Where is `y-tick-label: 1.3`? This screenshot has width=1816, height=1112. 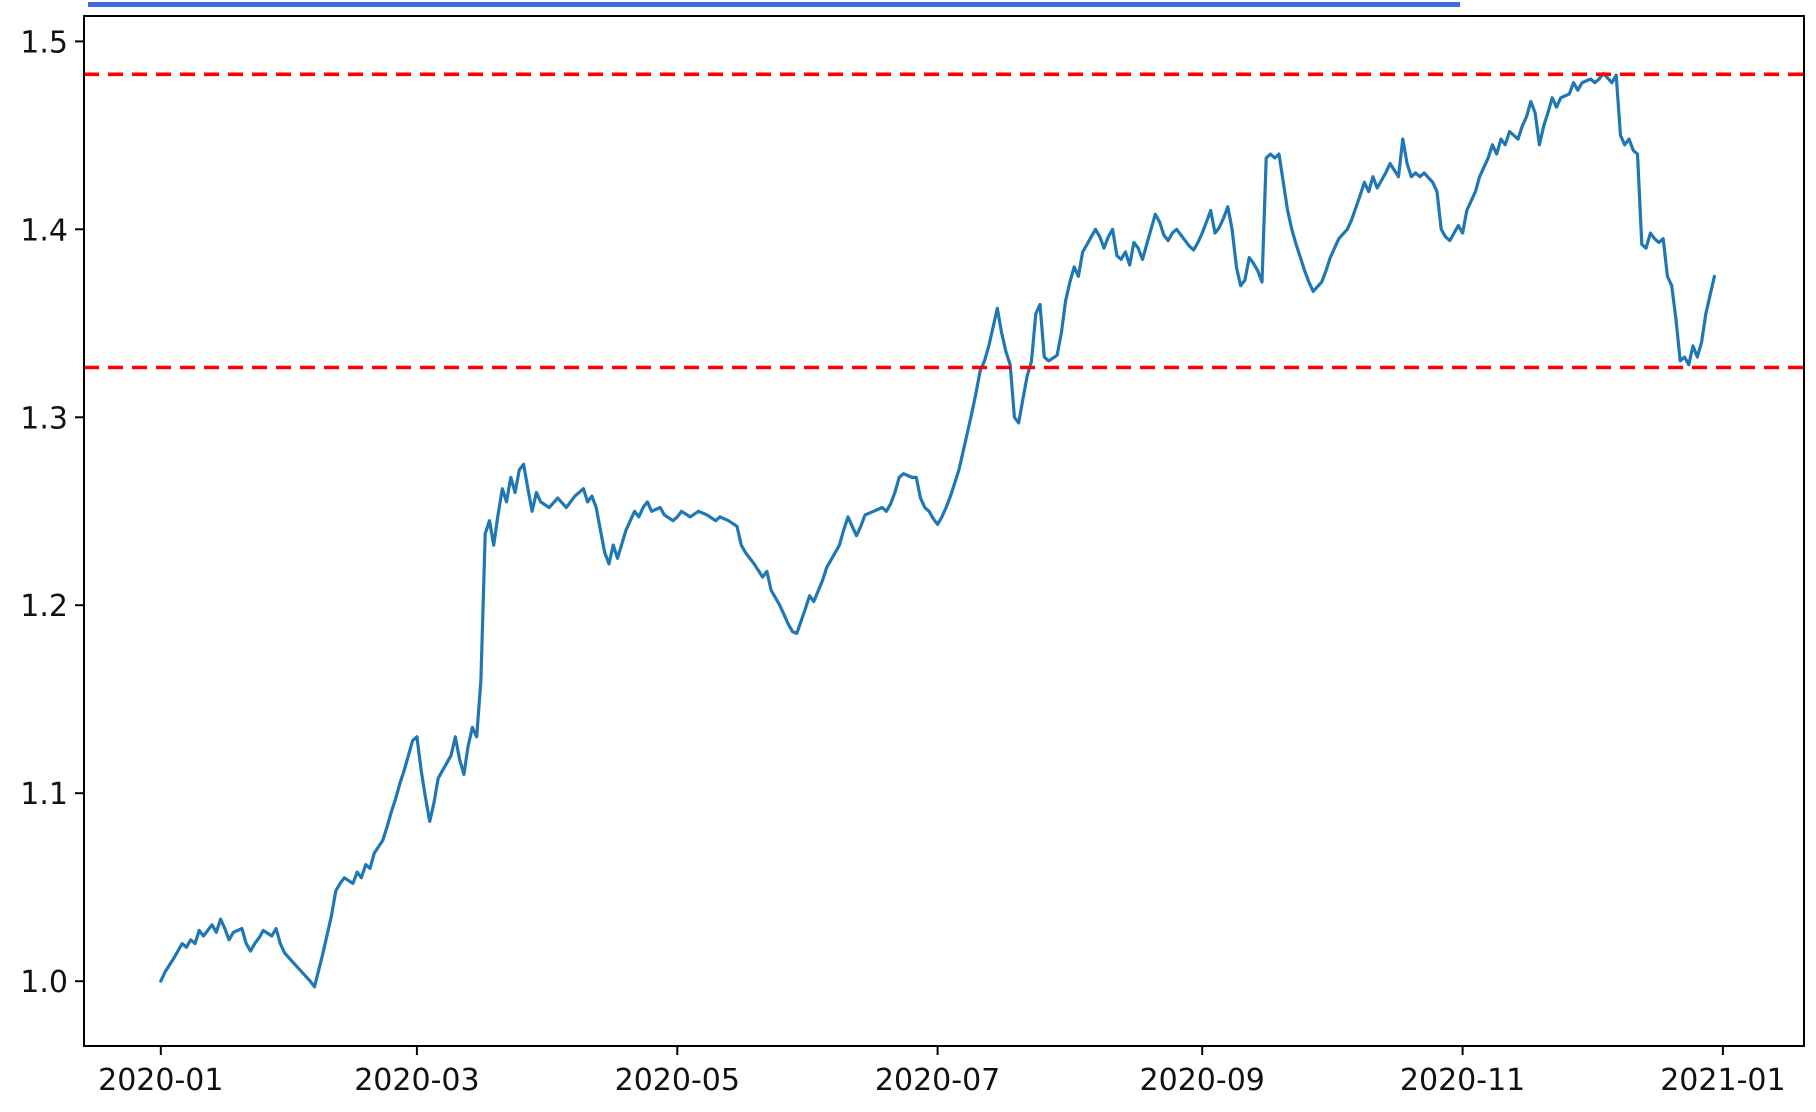
y-tick-label: 1.3 is located at coordinates (44, 418).